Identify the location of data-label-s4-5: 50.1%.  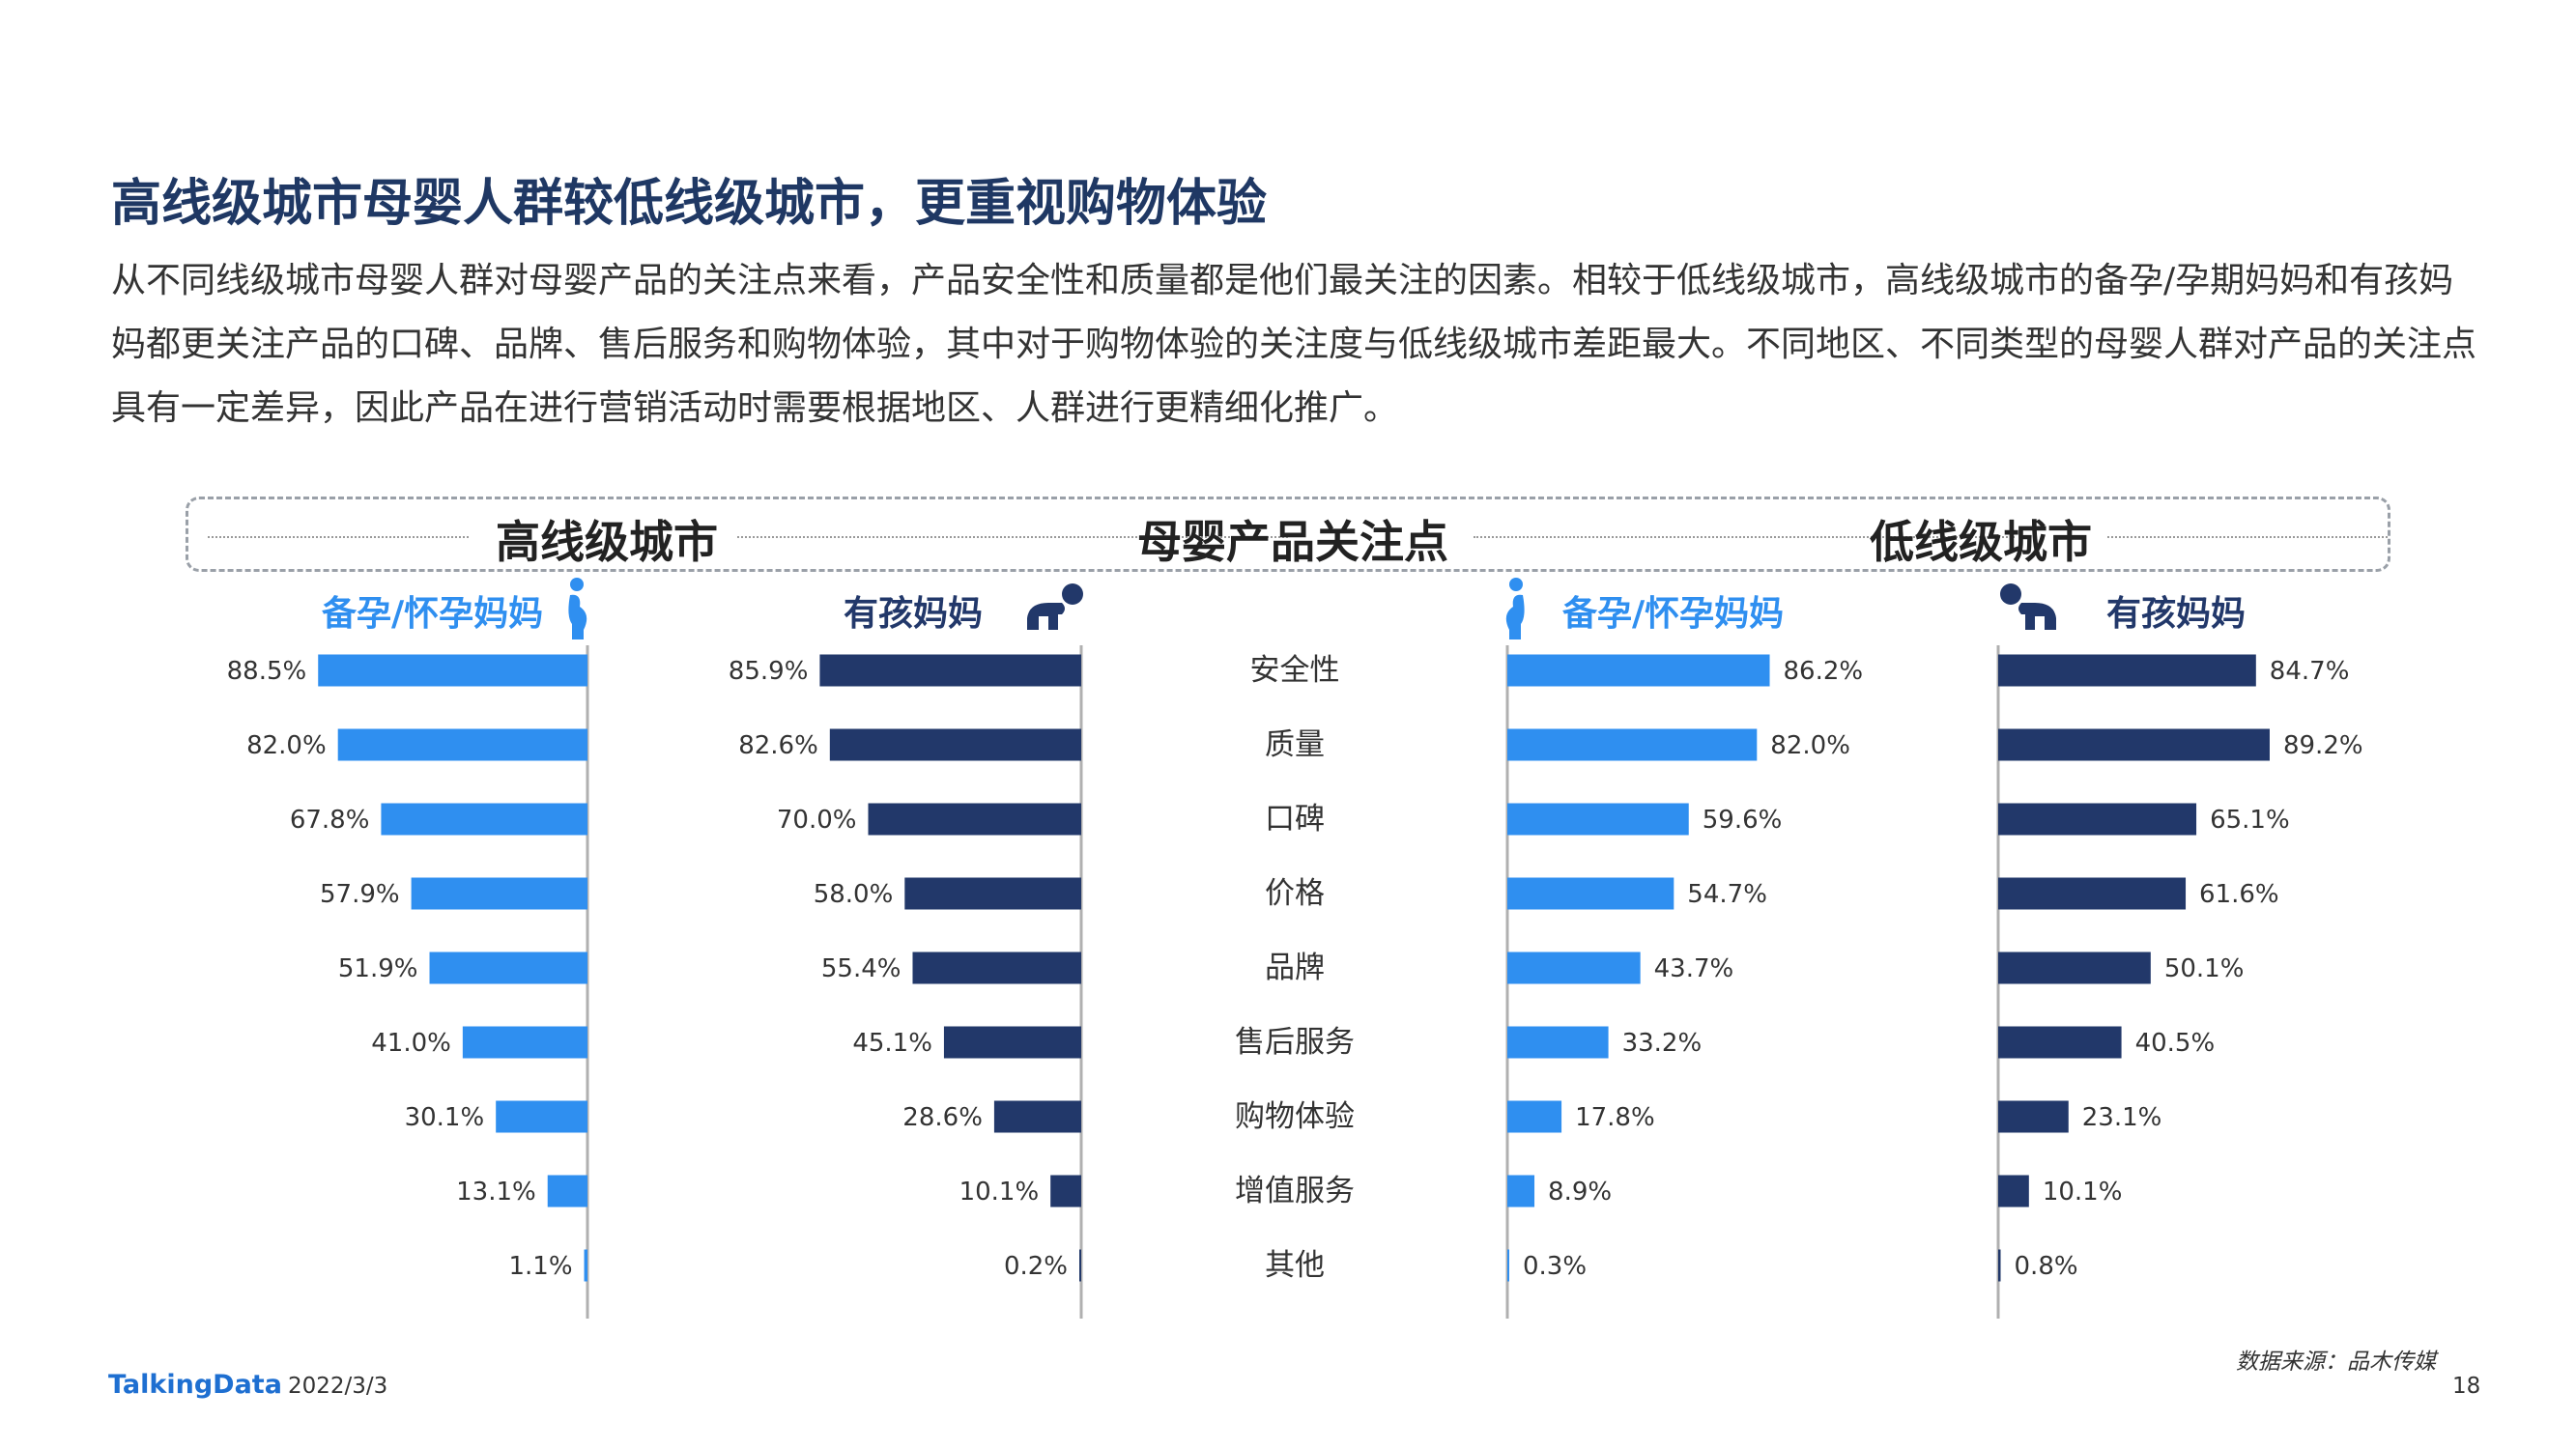
(2205, 968).